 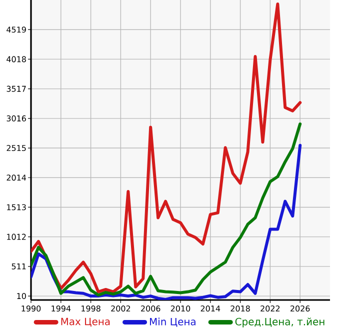 What do you see at coordinates (279, 323) in the screenshot?
I see `legend-label: Сред.Цена, т.йен` at bounding box center [279, 323].